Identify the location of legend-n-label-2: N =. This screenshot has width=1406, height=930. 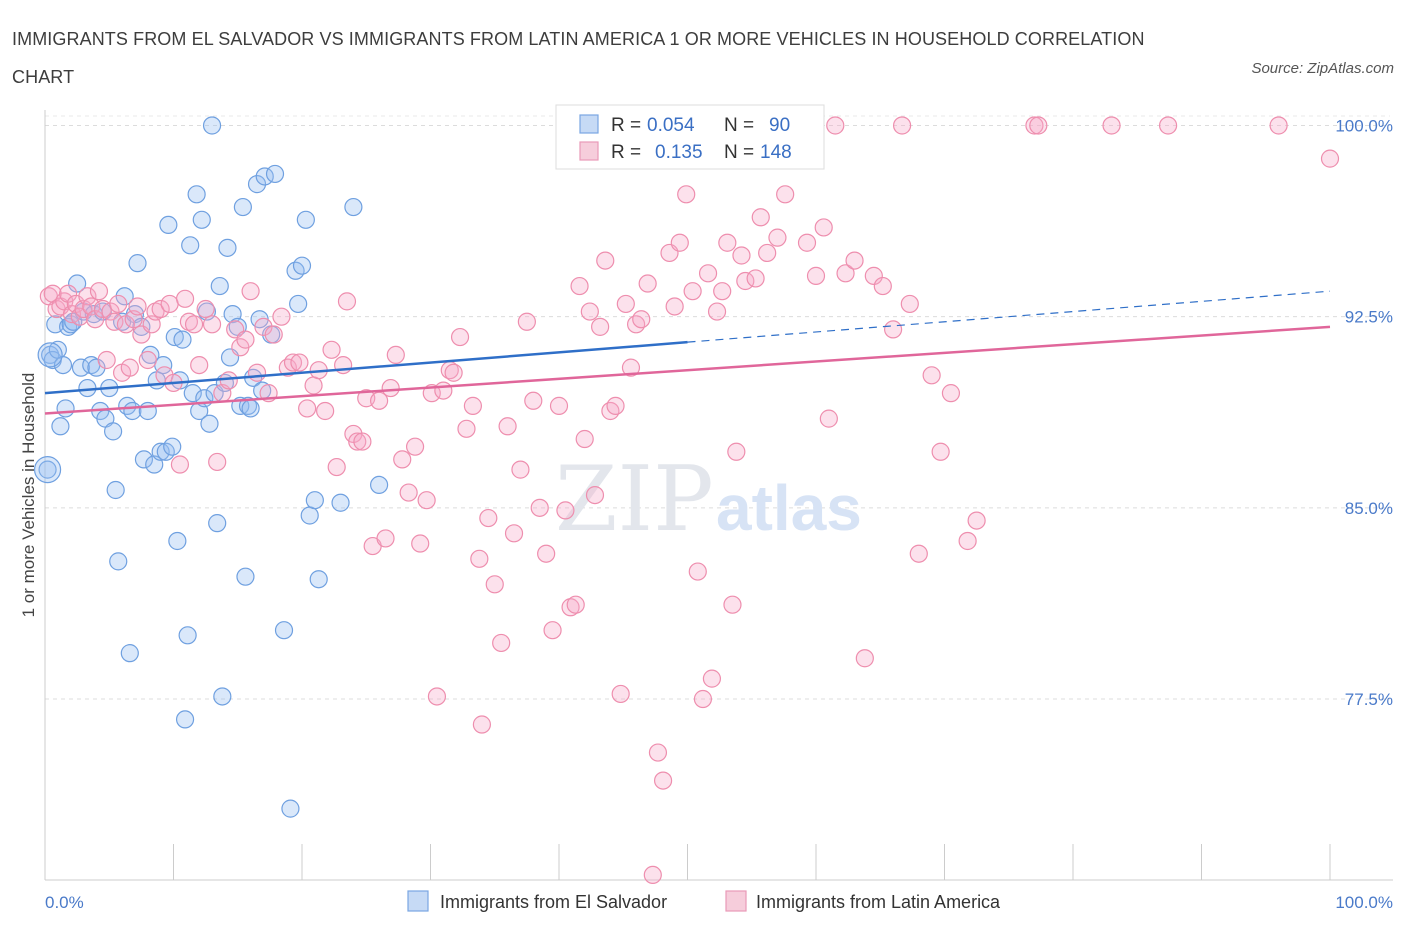
(739, 152).